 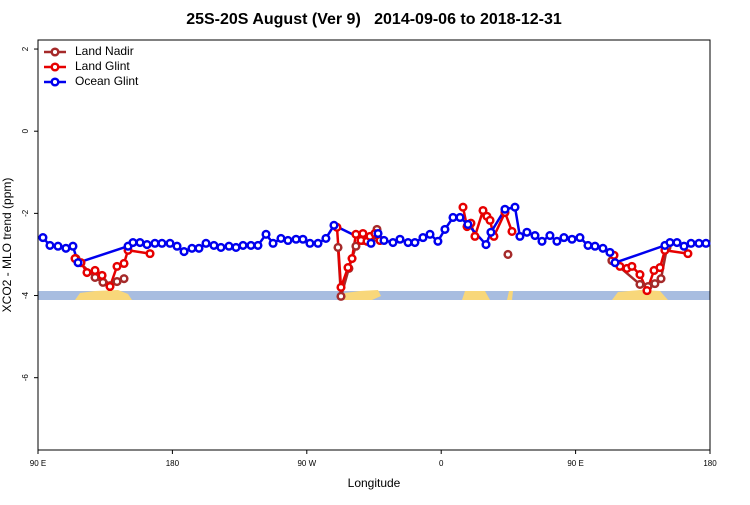 I want to click on legend-label: Land Nadir, so click(x=104, y=51).